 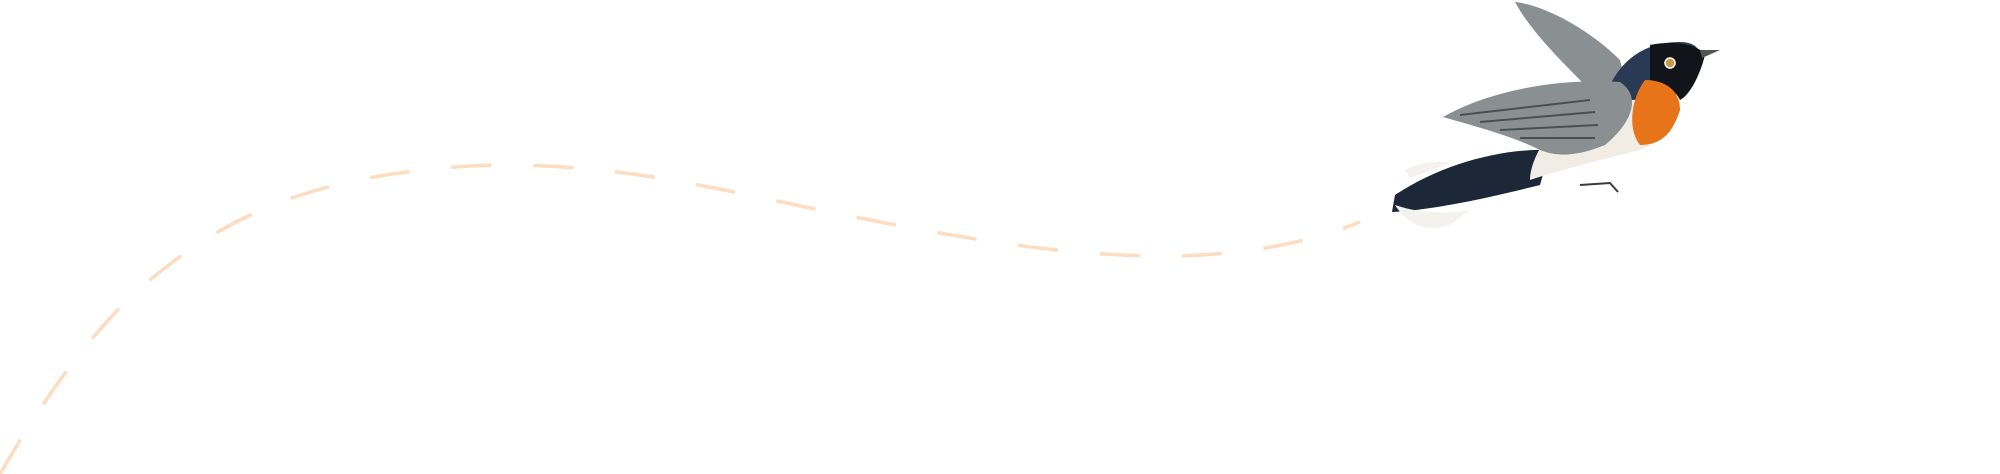 I want to click on bird-illustration, so click(x=1556, y=115).